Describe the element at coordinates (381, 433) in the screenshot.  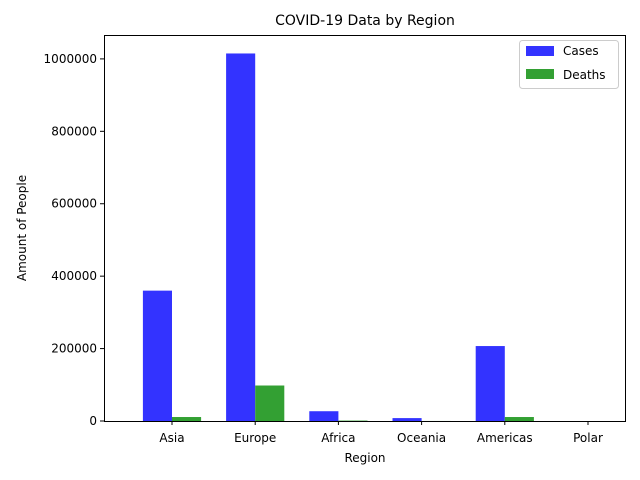
I see `x-axis-ticks: Asia Europe Africa Oceania Americas Polar` at that location.